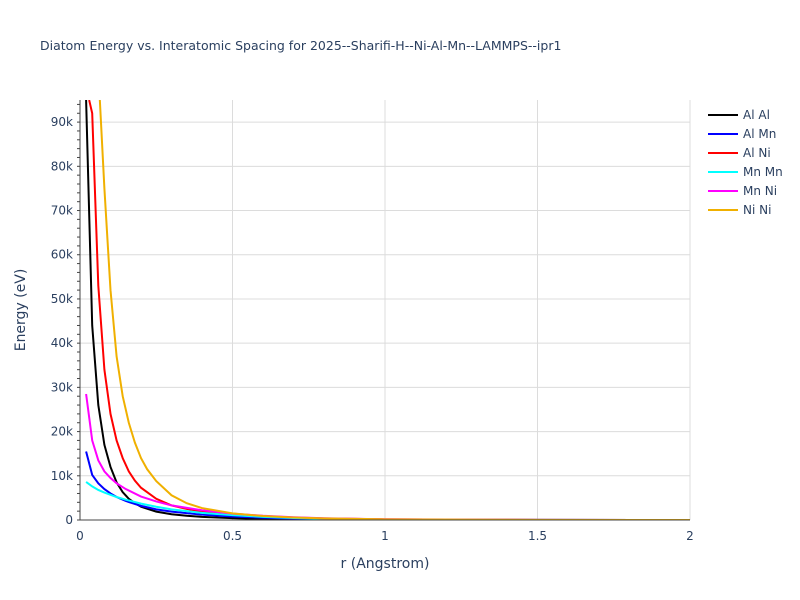 The image size is (800, 600). What do you see at coordinates (739, 210) in the screenshot?
I see `legend-item-ni-ni: Ni Ni` at bounding box center [739, 210].